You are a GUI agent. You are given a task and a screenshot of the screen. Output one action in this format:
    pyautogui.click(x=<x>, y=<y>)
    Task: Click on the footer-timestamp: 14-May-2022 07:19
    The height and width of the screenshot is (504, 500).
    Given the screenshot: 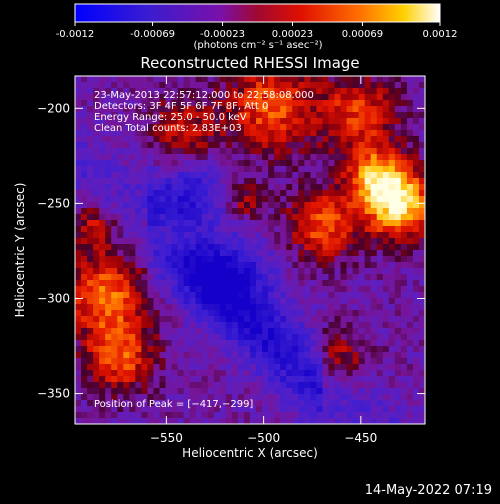 What is the action you would take?
    pyautogui.click(x=428, y=490)
    